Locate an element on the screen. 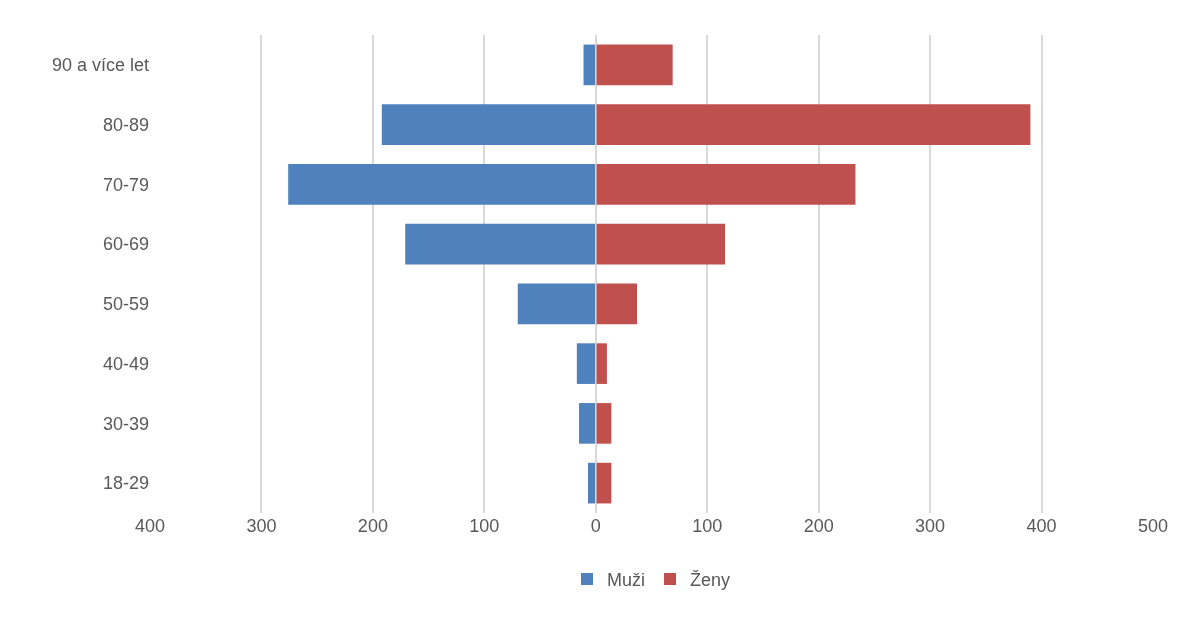 Image resolution: width=1188 pixels, height=623 pixels. y-tick-label: 90 a více let is located at coordinates (100, 65).